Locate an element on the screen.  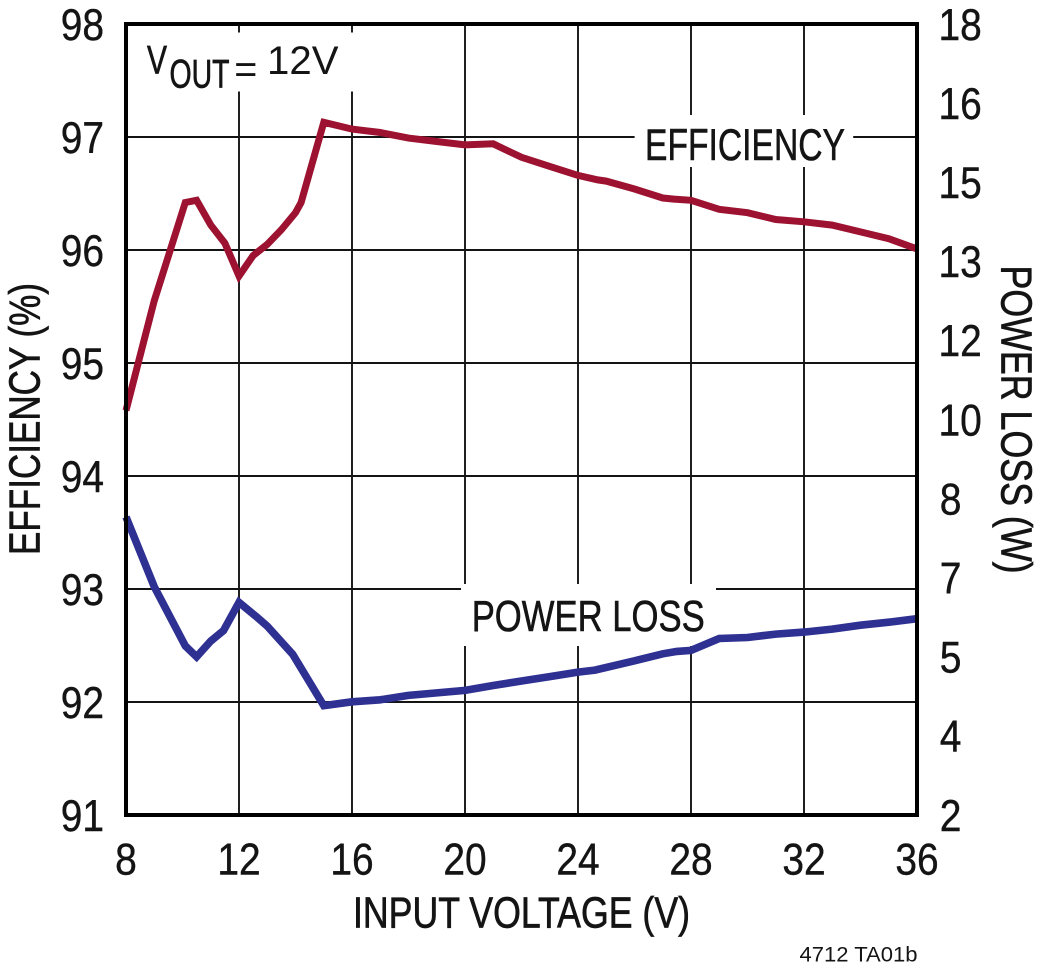
svg-text: 10 is located at coordinates (960, 420).